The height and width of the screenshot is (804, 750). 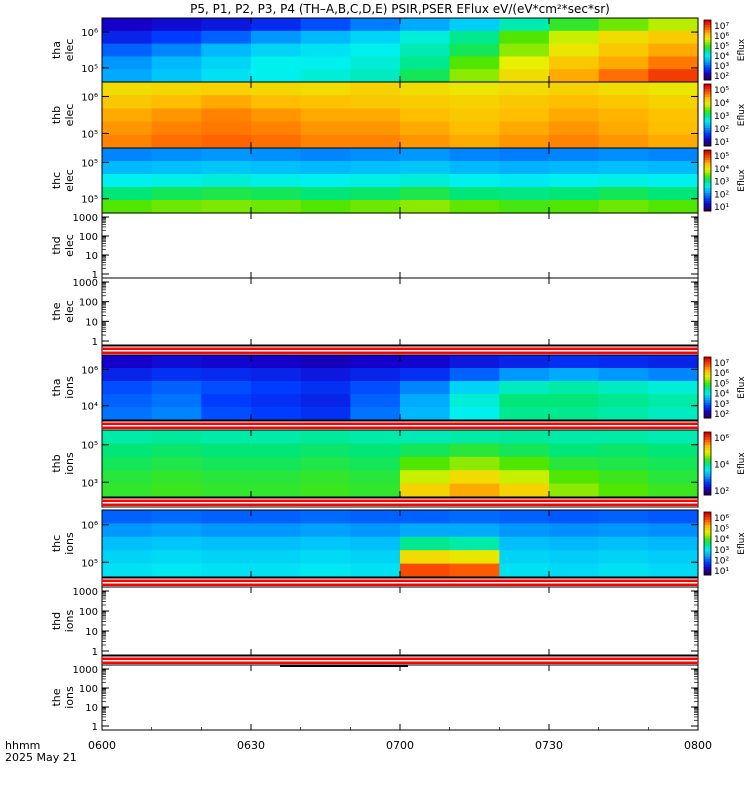 What do you see at coordinates (91, 632) in the screenshot?
I see `y-tick-label: 10` at bounding box center [91, 632].